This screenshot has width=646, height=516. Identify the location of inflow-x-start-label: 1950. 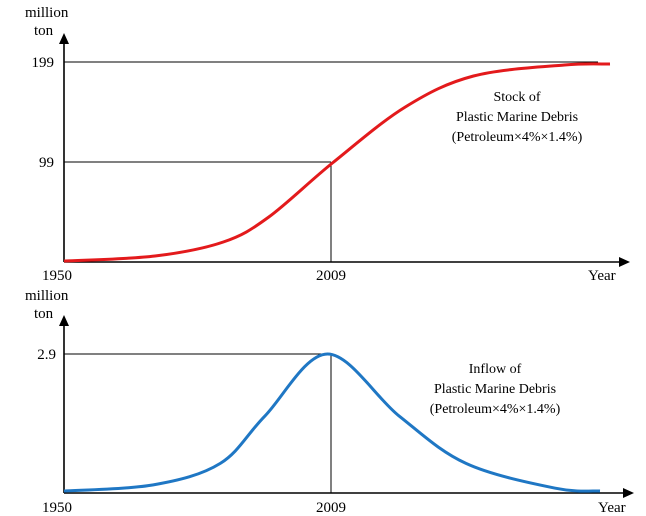
(57, 508).